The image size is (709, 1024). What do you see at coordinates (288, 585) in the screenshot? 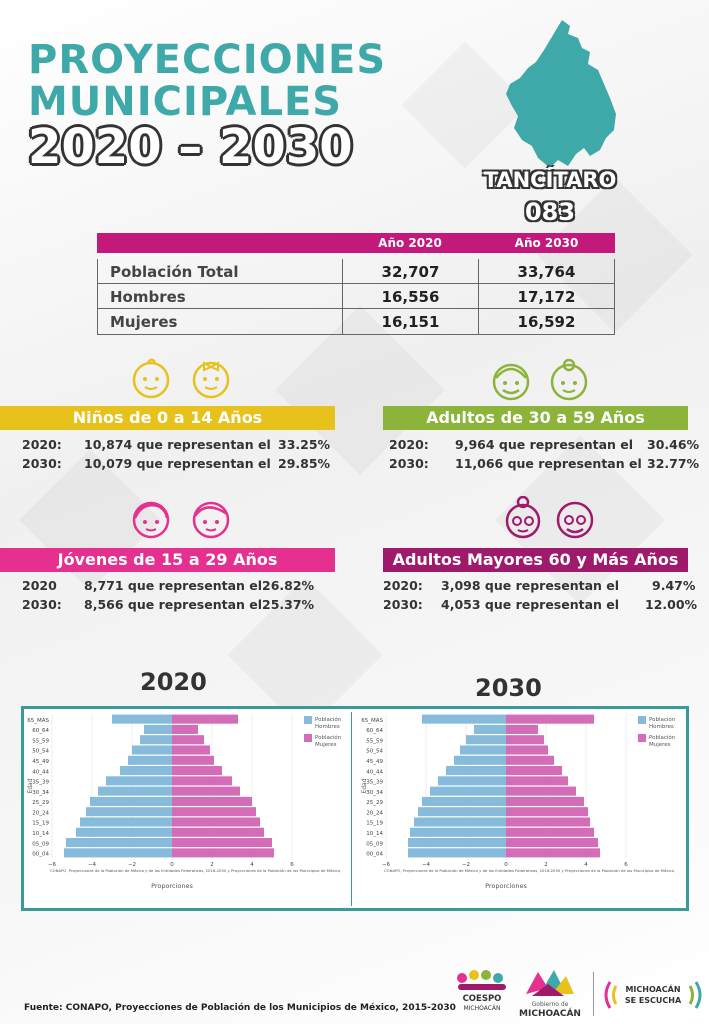
I see `row-pct: 26.82%` at bounding box center [288, 585].